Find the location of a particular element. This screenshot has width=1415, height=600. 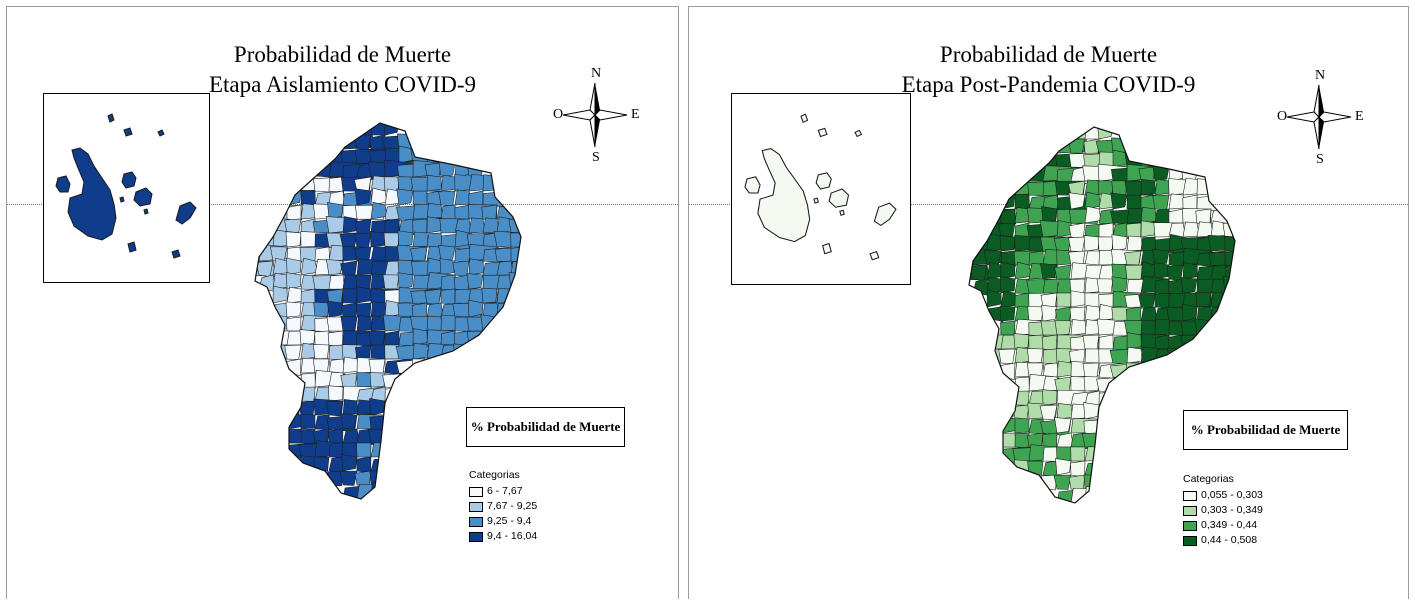

legend-title: Categorias is located at coordinates (1223, 479).